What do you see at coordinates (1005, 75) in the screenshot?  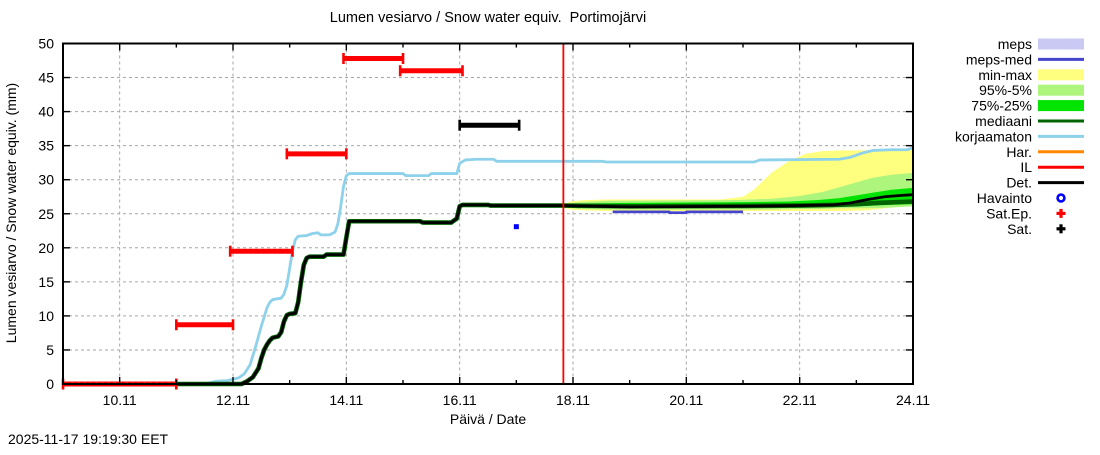 I see `legend-label-min-max: min-max` at bounding box center [1005, 75].